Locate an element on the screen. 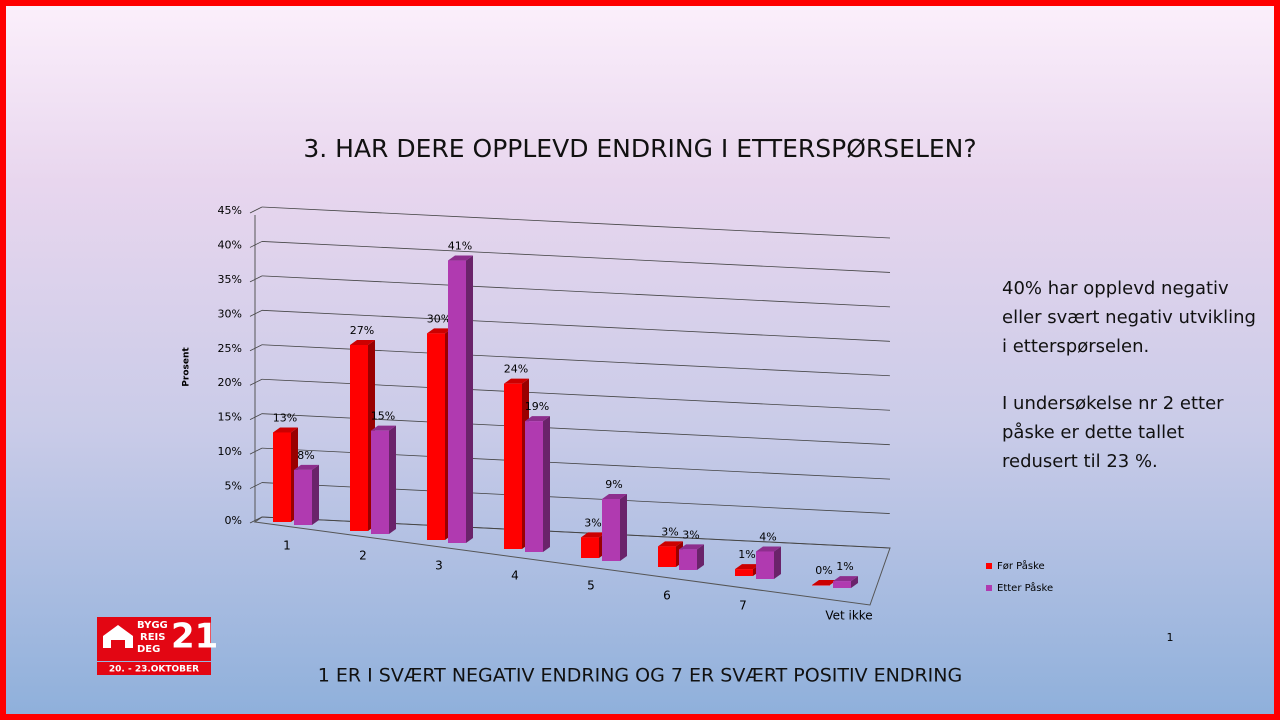  value-label: 4% is located at coordinates (767, 536).